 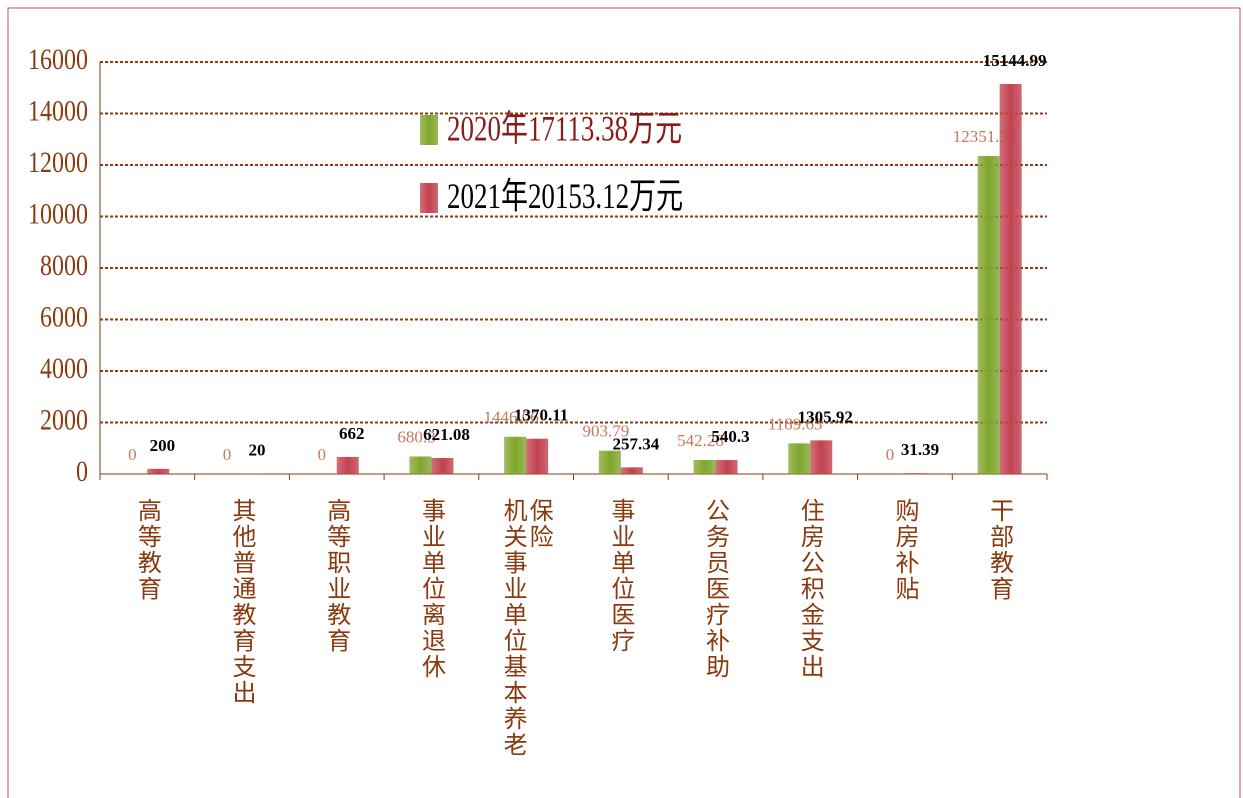 What do you see at coordinates (904, 550) in the screenshot?
I see `x-tick-label: 购房补贴` at bounding box center [904, 550].